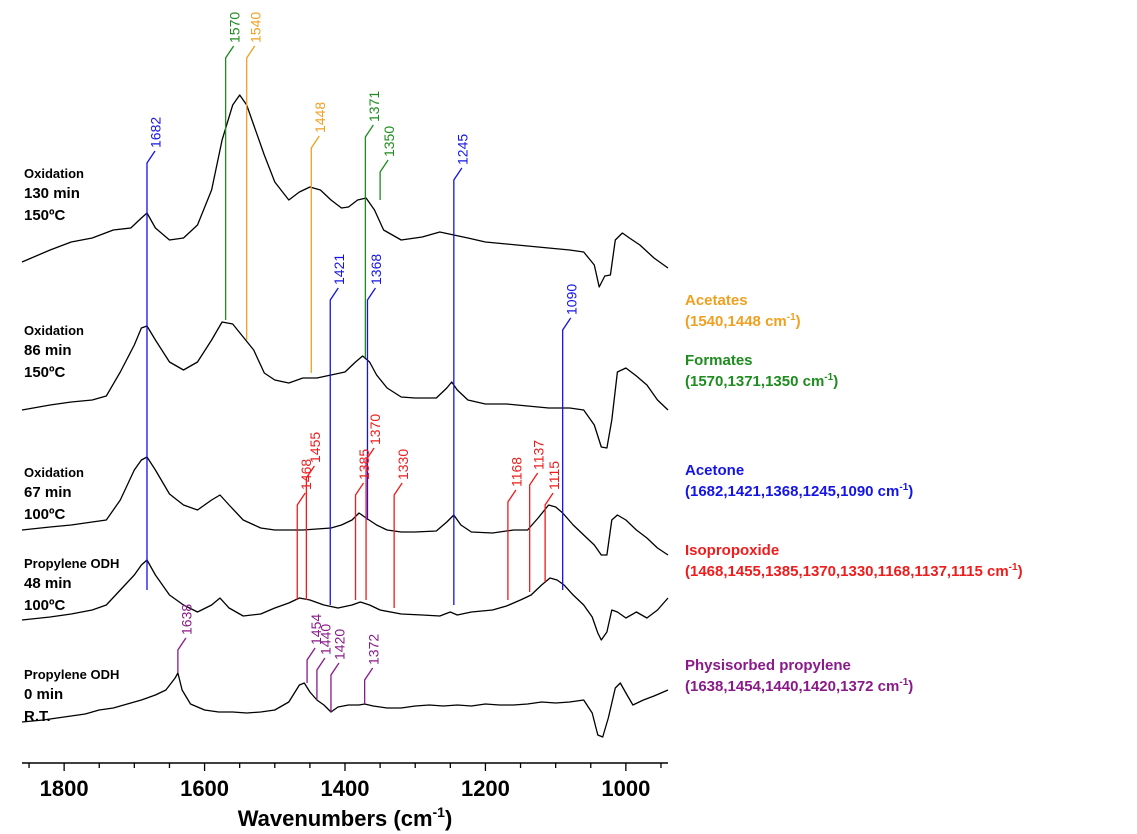  Describe the element at coordinates (338, 429) in the screenshot. I see `peak-marker-1421: 1421` at that location.